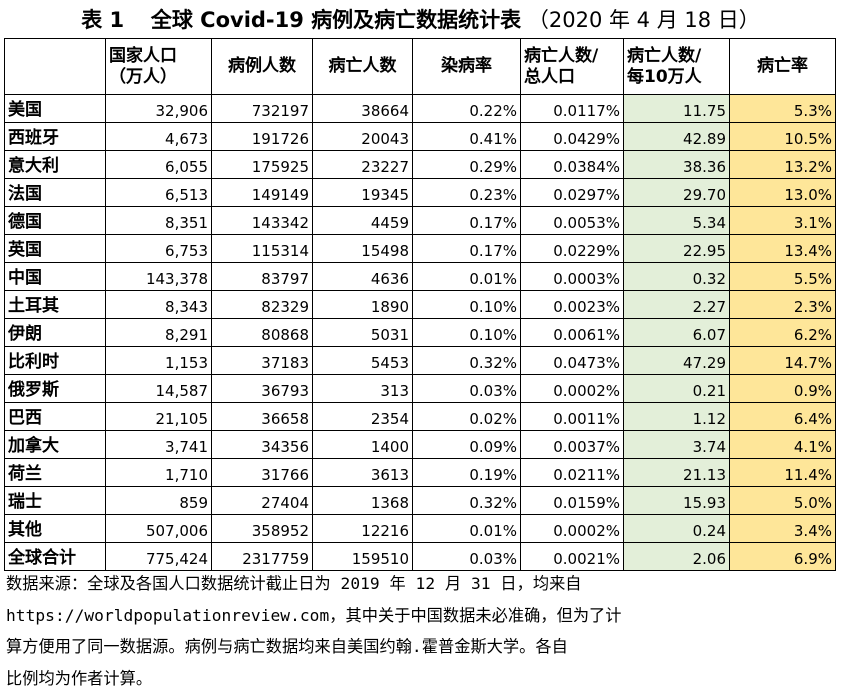 The width and height of the screenshot is (841, 694). I want to click on table-label: 表 1, so click(103, 20).